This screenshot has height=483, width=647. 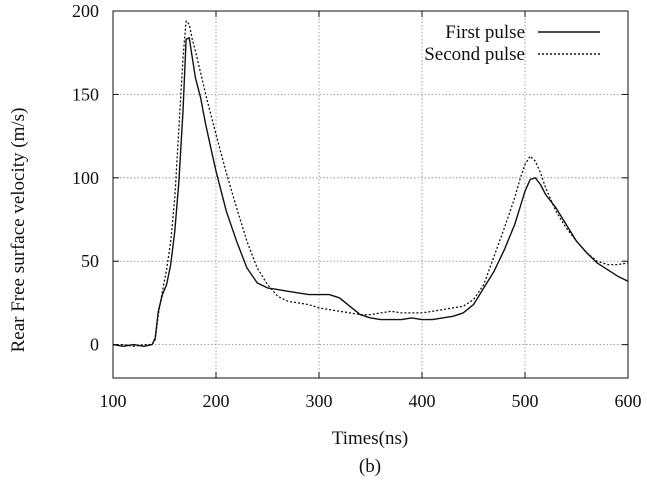 I want to click on x-tick-label-600: 600, so click(x=628, y=401).